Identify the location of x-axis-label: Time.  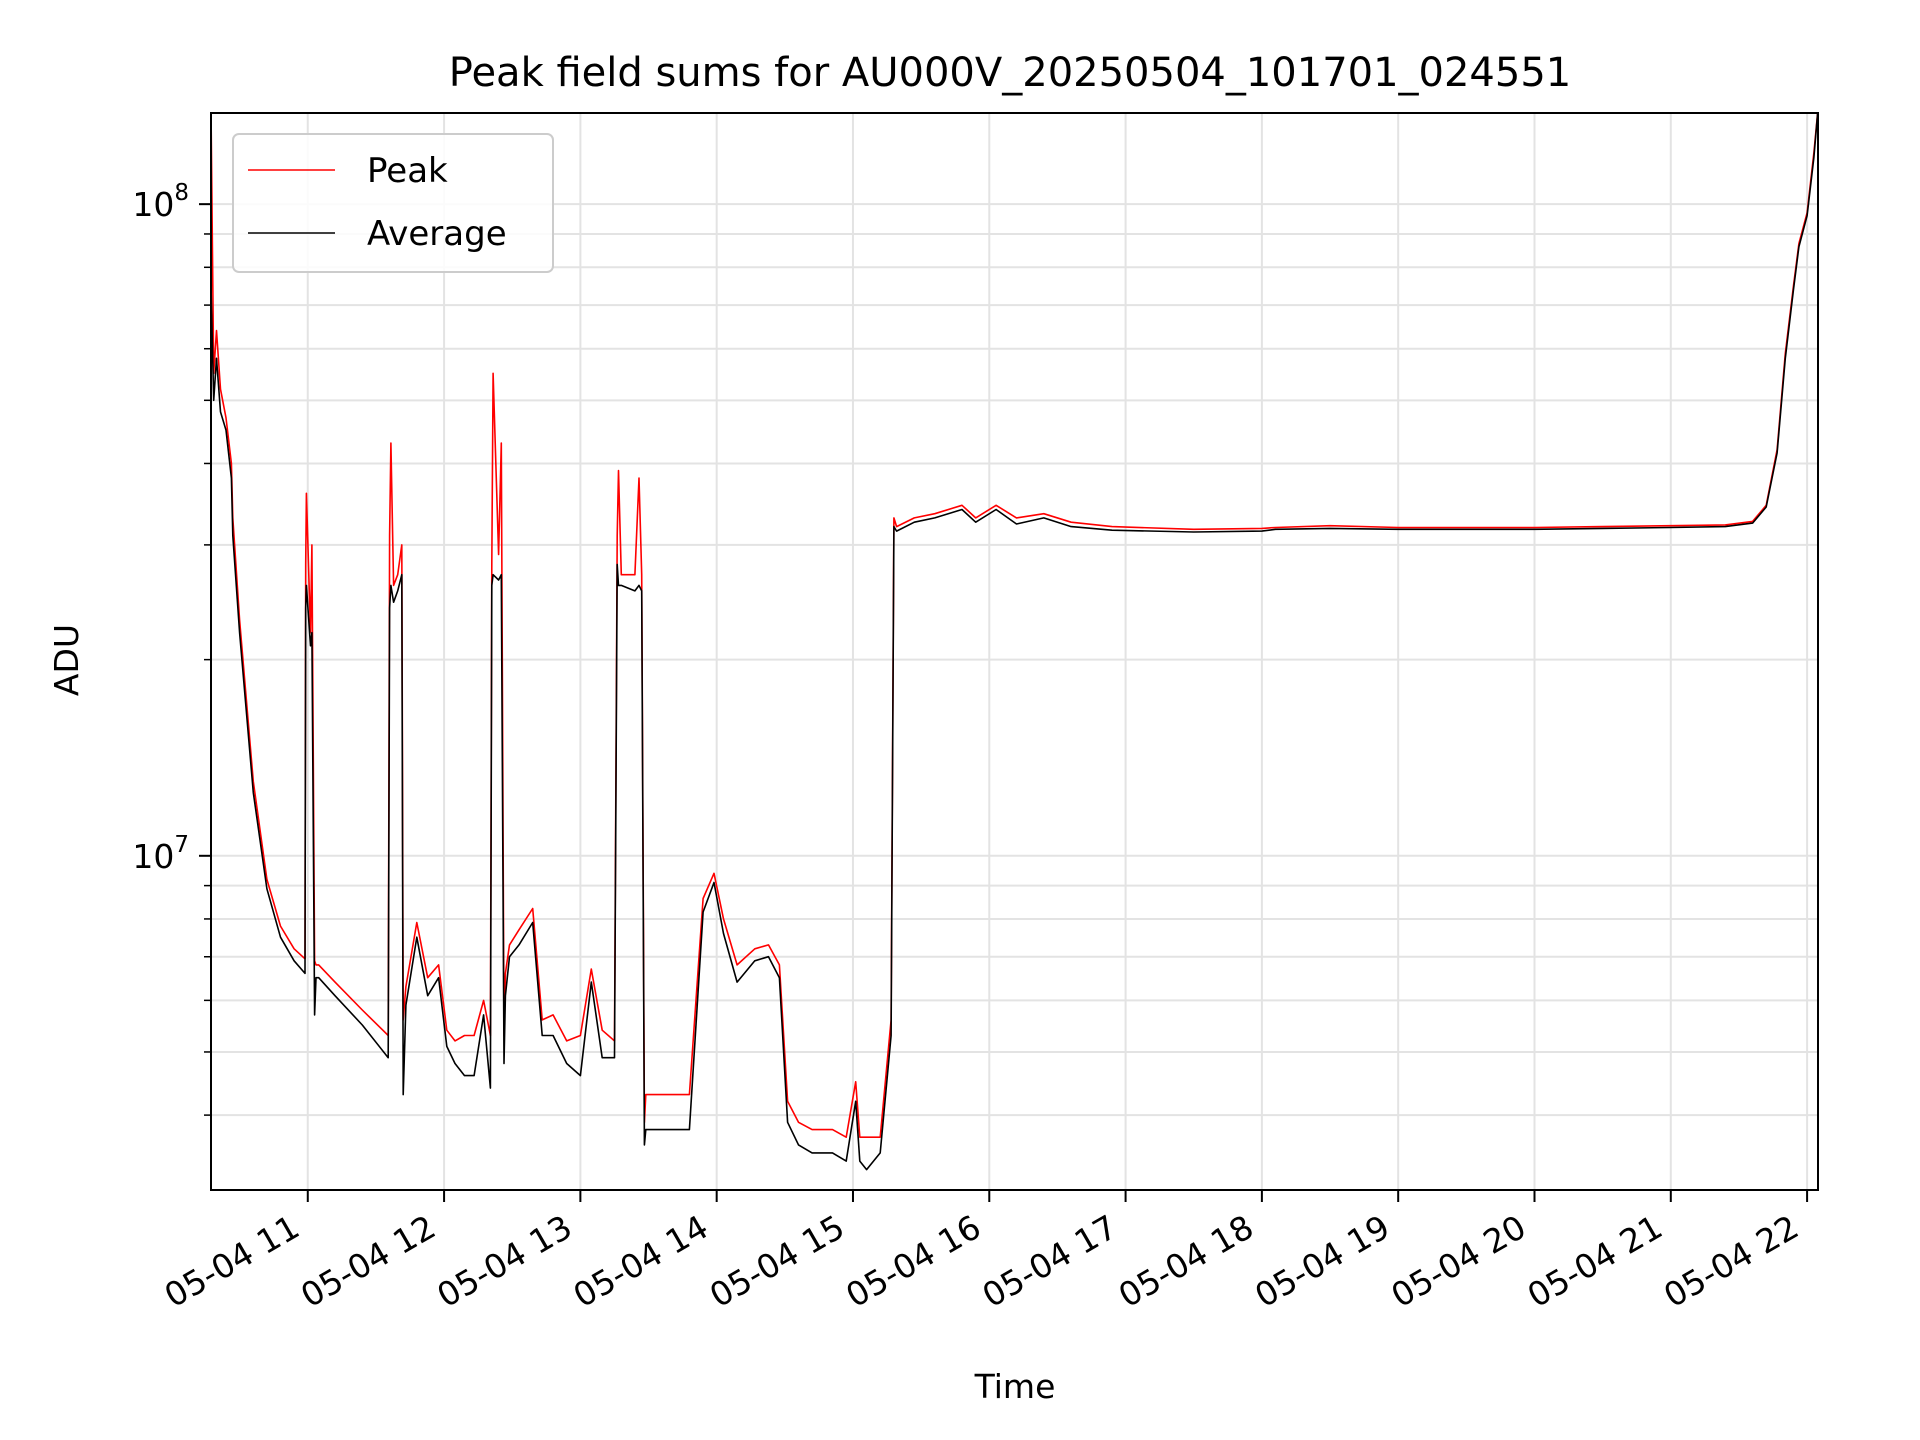
(1015, 1386).